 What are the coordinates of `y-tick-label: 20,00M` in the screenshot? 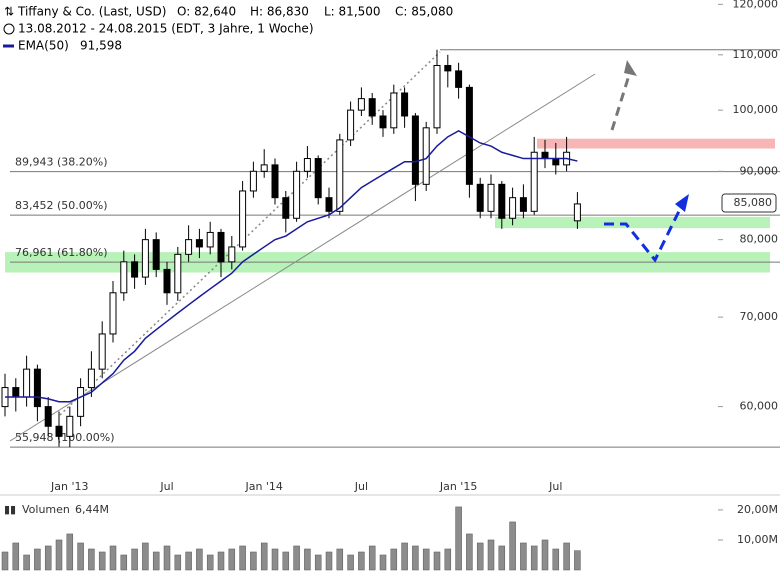 It's located at (757, 509).